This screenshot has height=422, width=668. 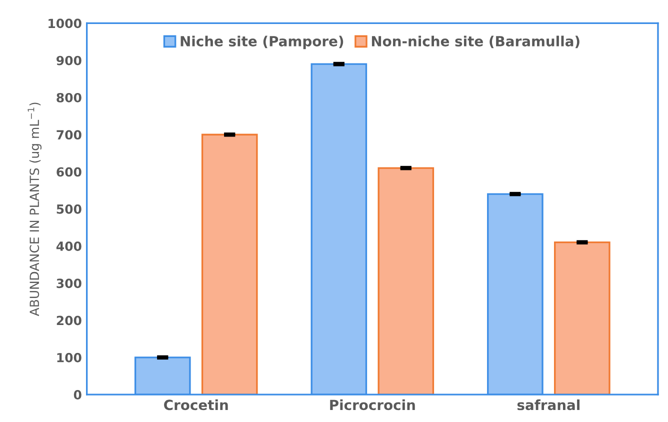 I want to click on y-tick-label: 200, so click(x=69, y=321).